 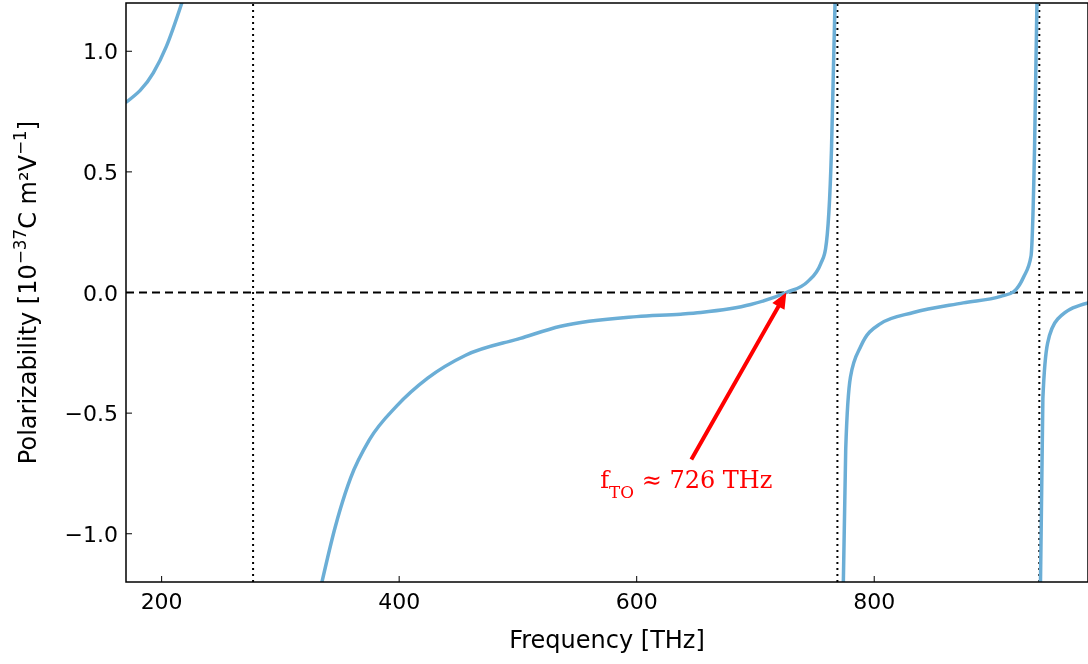 I want to click on y-tick-label: 0.5, so click(x=100, y=172).